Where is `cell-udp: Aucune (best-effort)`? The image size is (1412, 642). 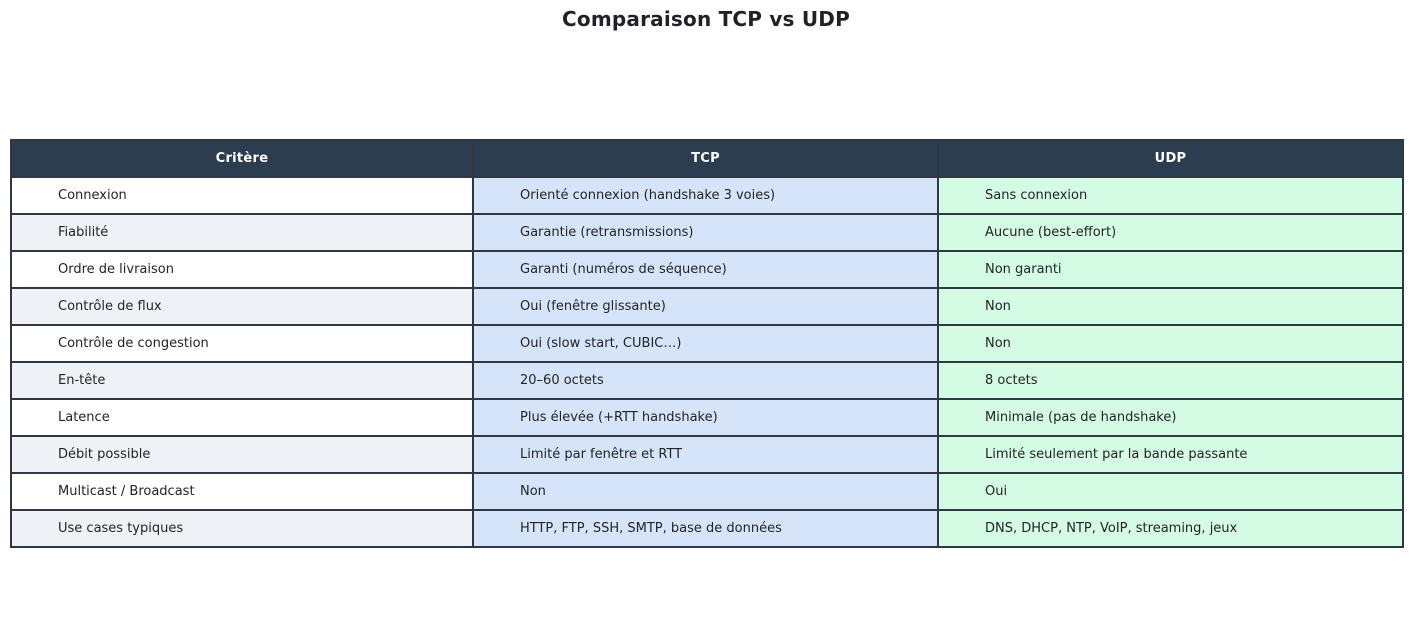 cell-udp: Aucune (best-effort) is located at coordinates (1170, 232).